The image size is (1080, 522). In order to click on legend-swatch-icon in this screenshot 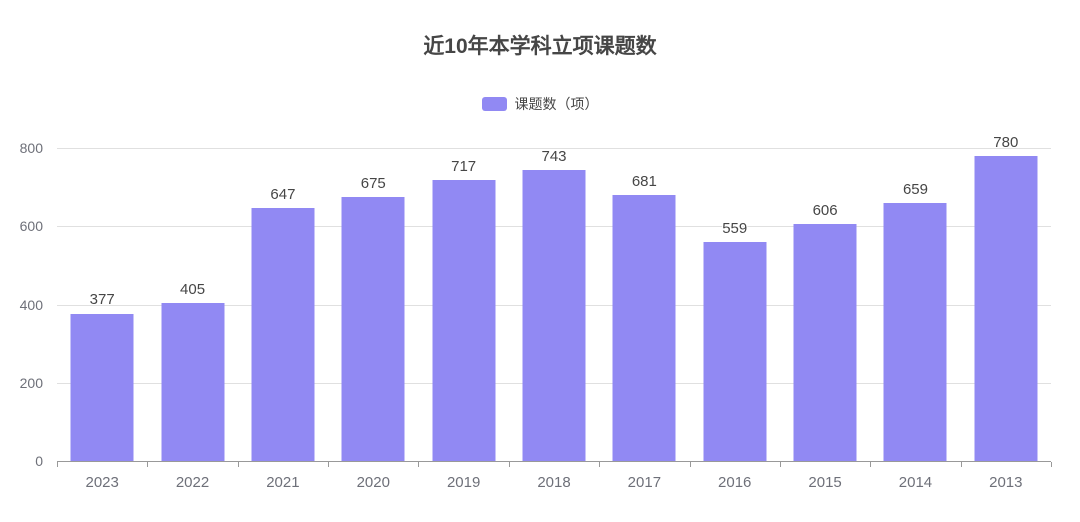, I will do `click(494, 104)`.